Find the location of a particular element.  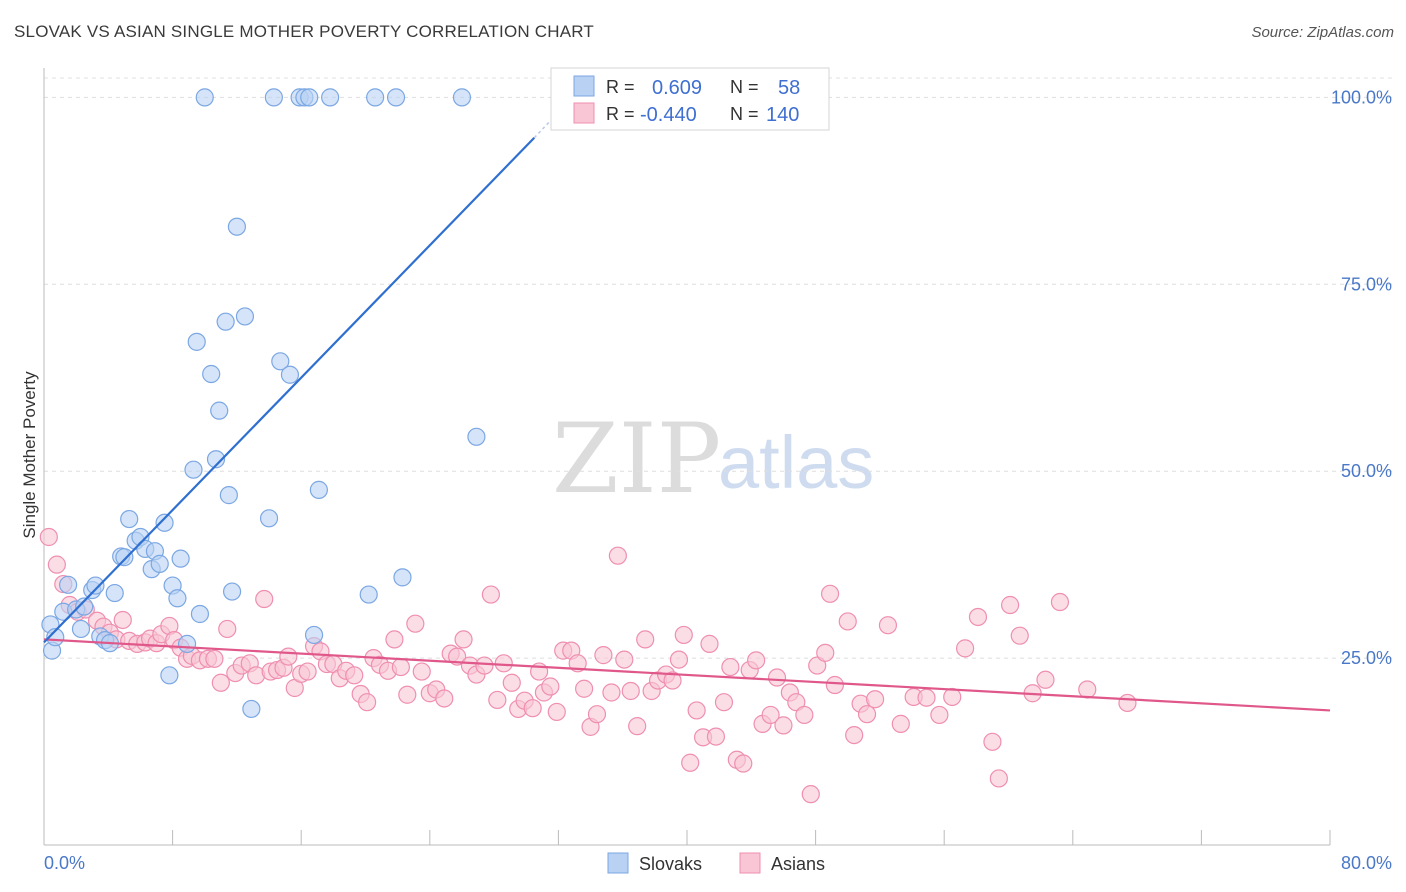

legend-r-label-2: R = is located at coordinates (620, 114).